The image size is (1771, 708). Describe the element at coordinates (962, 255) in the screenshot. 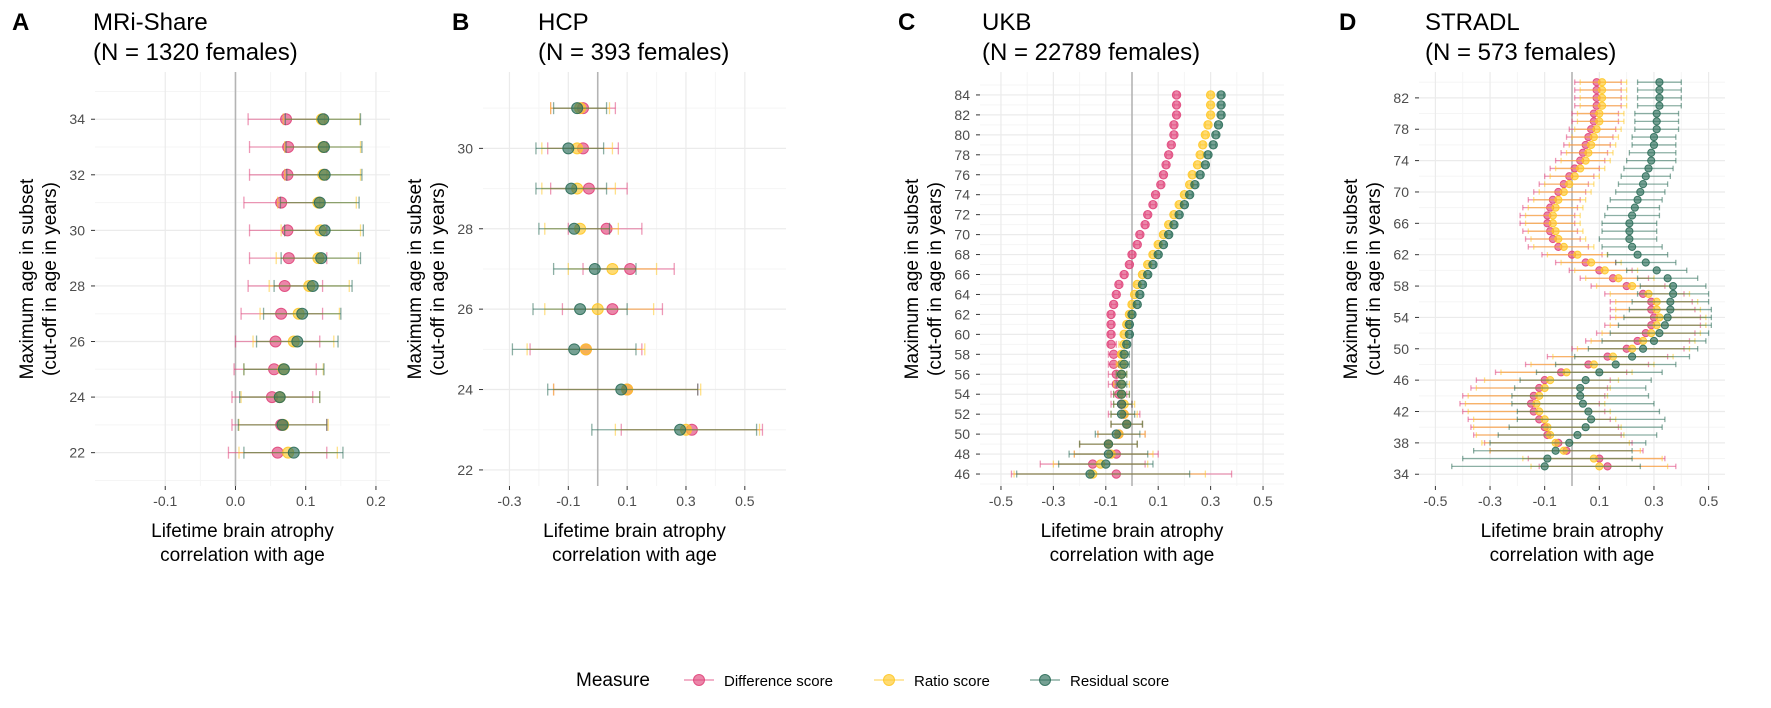

I see `y-tick-label: 68` at that location.